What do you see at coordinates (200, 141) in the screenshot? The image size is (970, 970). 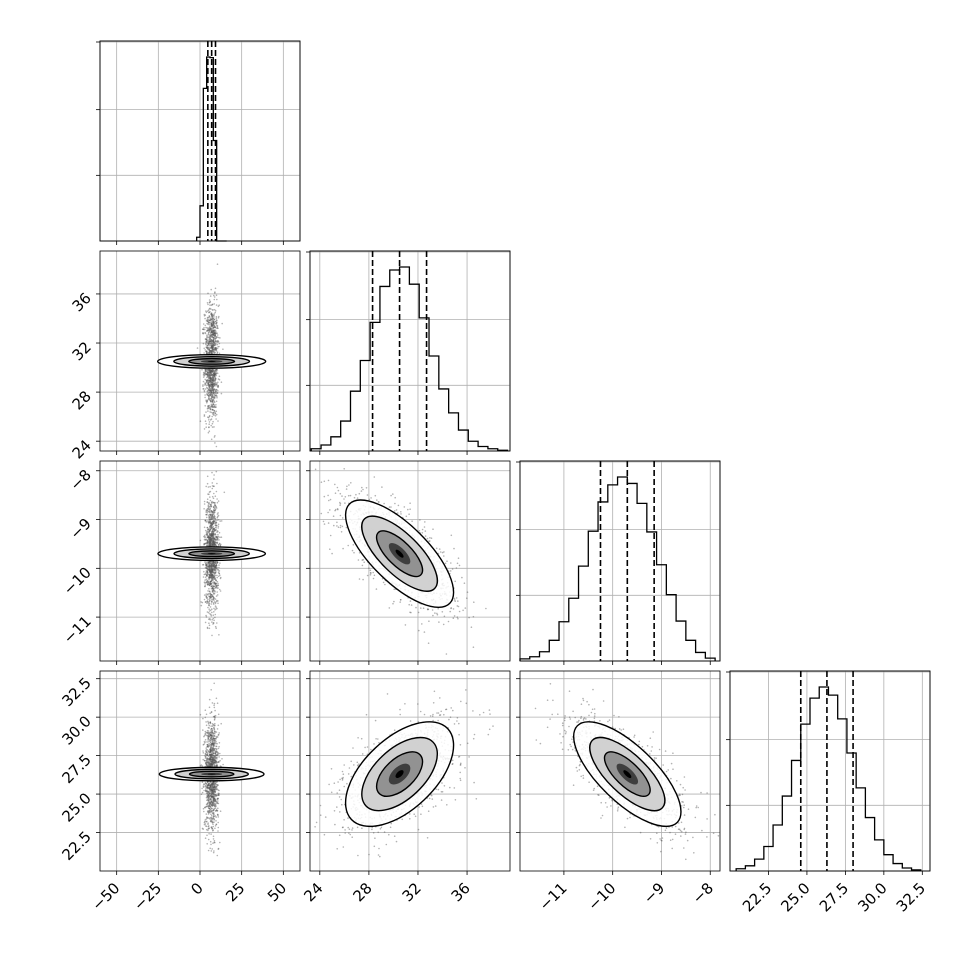 I see `panel-frame` at bounding box center [200, 141].